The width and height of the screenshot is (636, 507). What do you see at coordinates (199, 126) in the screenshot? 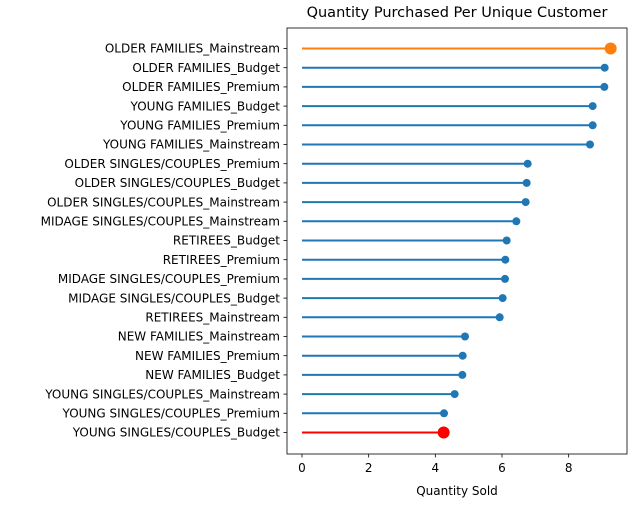
I see `y-tick-label: YOUNG FAMILIES_Premium` at bounding box center [199, 126].